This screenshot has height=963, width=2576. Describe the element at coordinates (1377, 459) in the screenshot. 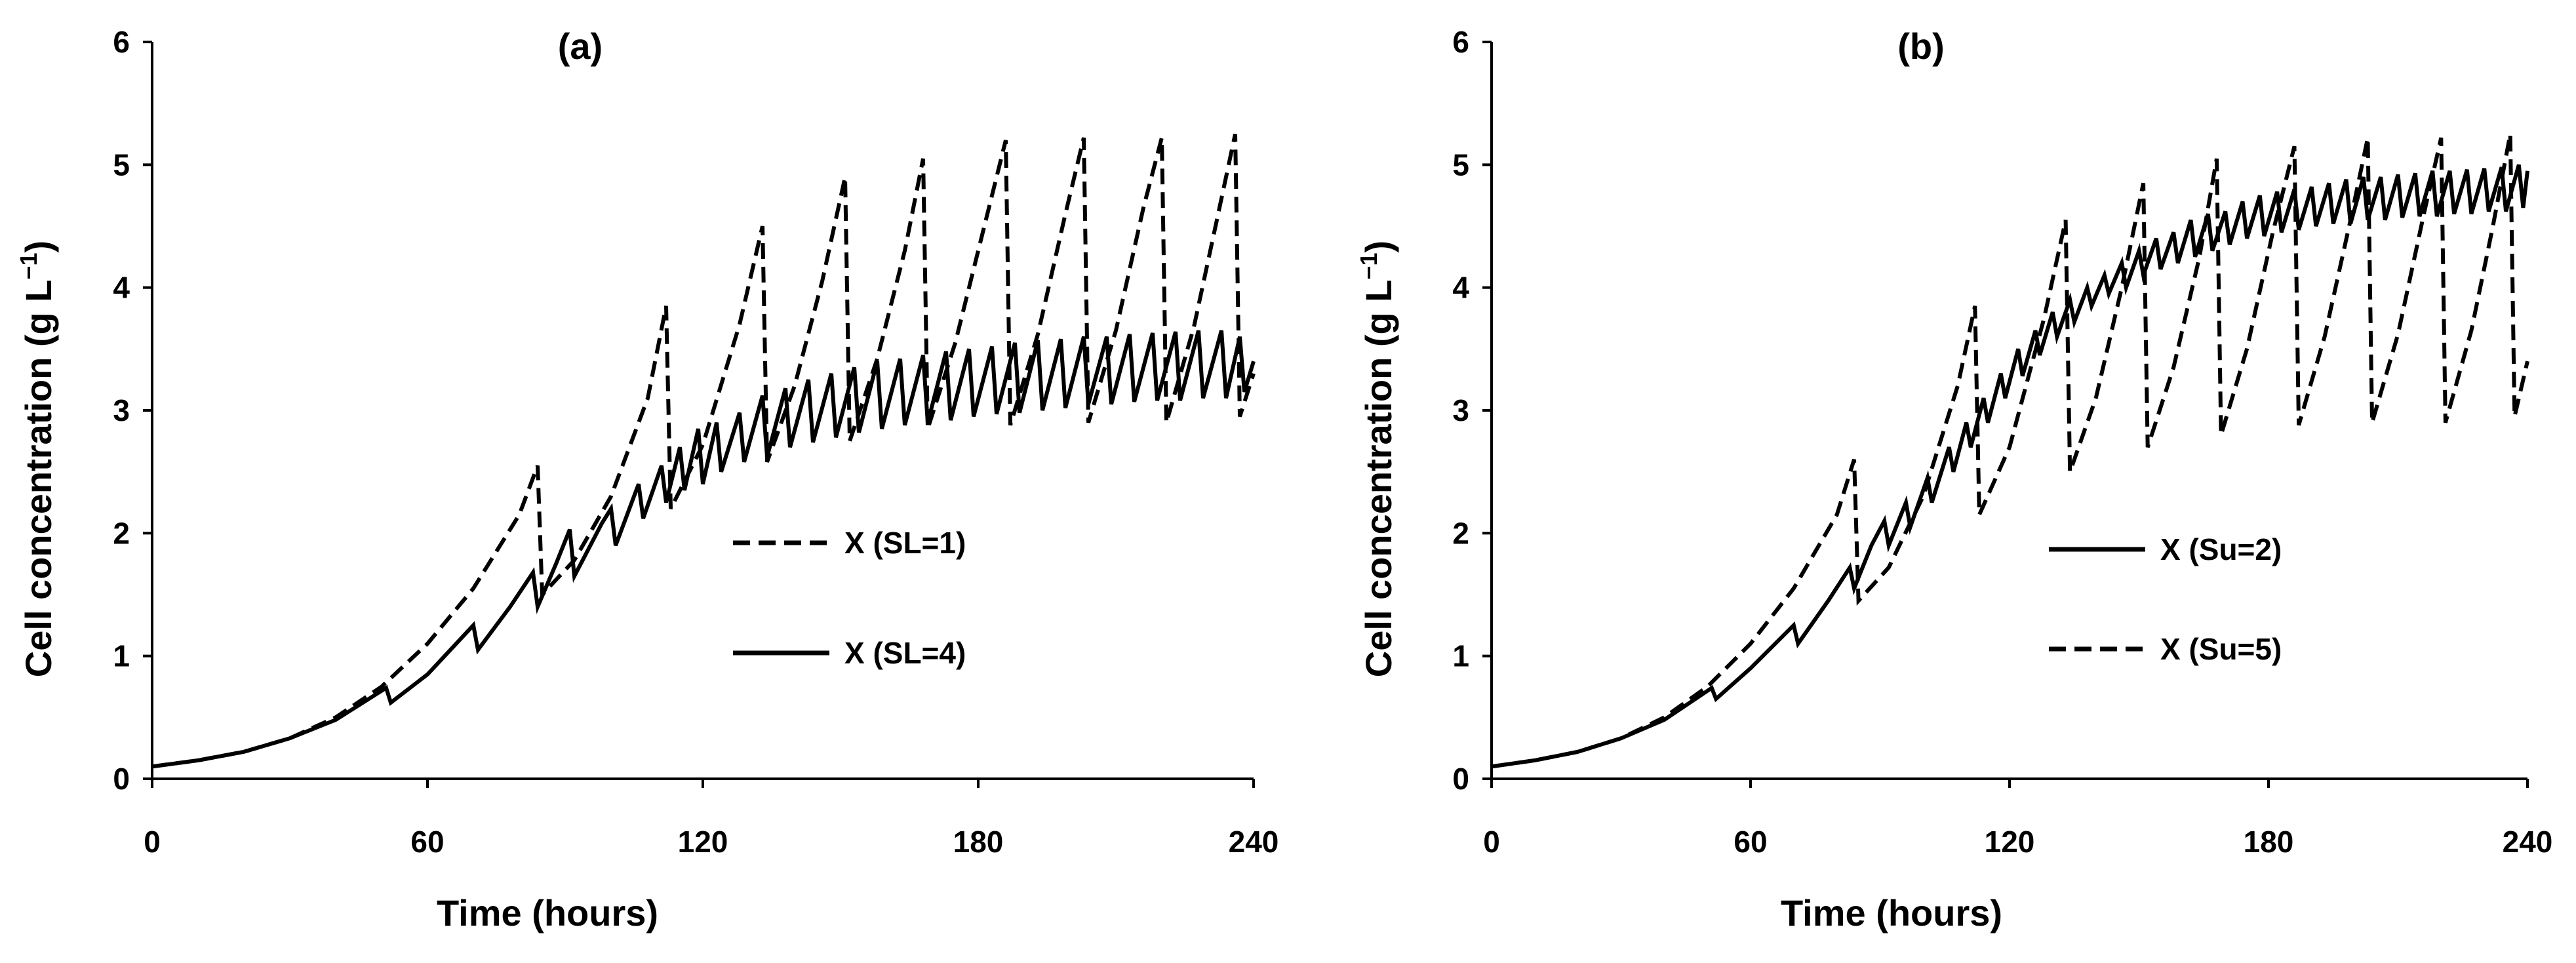

I see `y-axis-title-b: Cell concentration (g L−1)` at that location.